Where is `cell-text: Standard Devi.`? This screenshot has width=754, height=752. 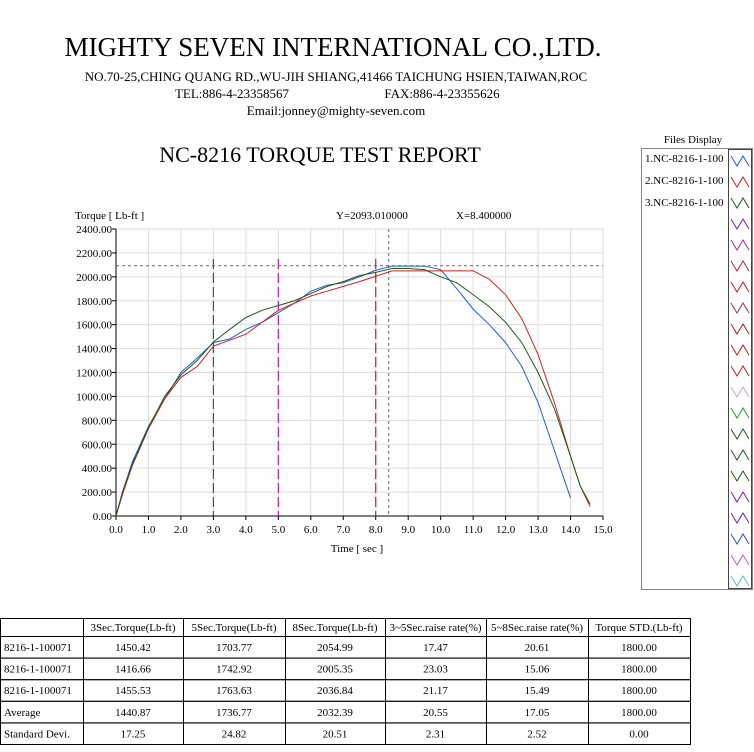
cell-text: Standard Devi. is located at coordinates (37, 734).